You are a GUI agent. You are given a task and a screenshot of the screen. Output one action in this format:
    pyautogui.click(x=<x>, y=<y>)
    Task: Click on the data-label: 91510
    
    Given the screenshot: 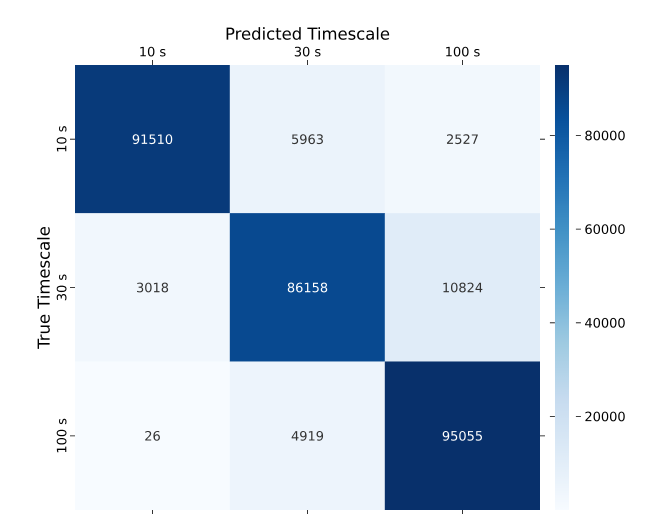 What is the action you would take?
    pyautogui.click(x=152, y=139)
    